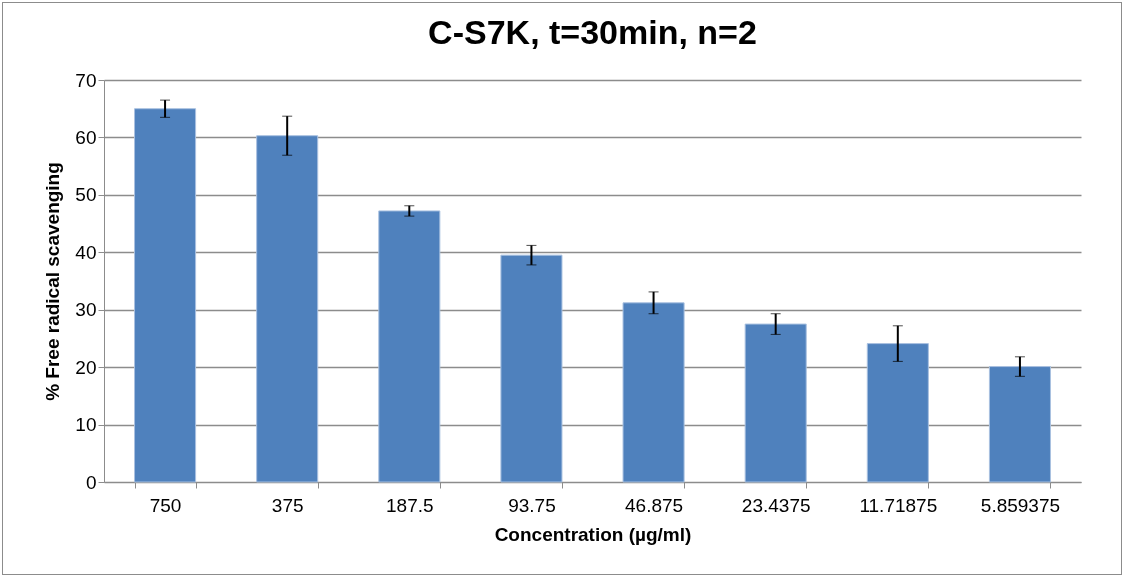 The width and height of the screenshot is (1126, 579). What do you see at coordinates (86, 80) in the screenshot?
I see `y-tick-label: 70` at bounding box center [86, 80].